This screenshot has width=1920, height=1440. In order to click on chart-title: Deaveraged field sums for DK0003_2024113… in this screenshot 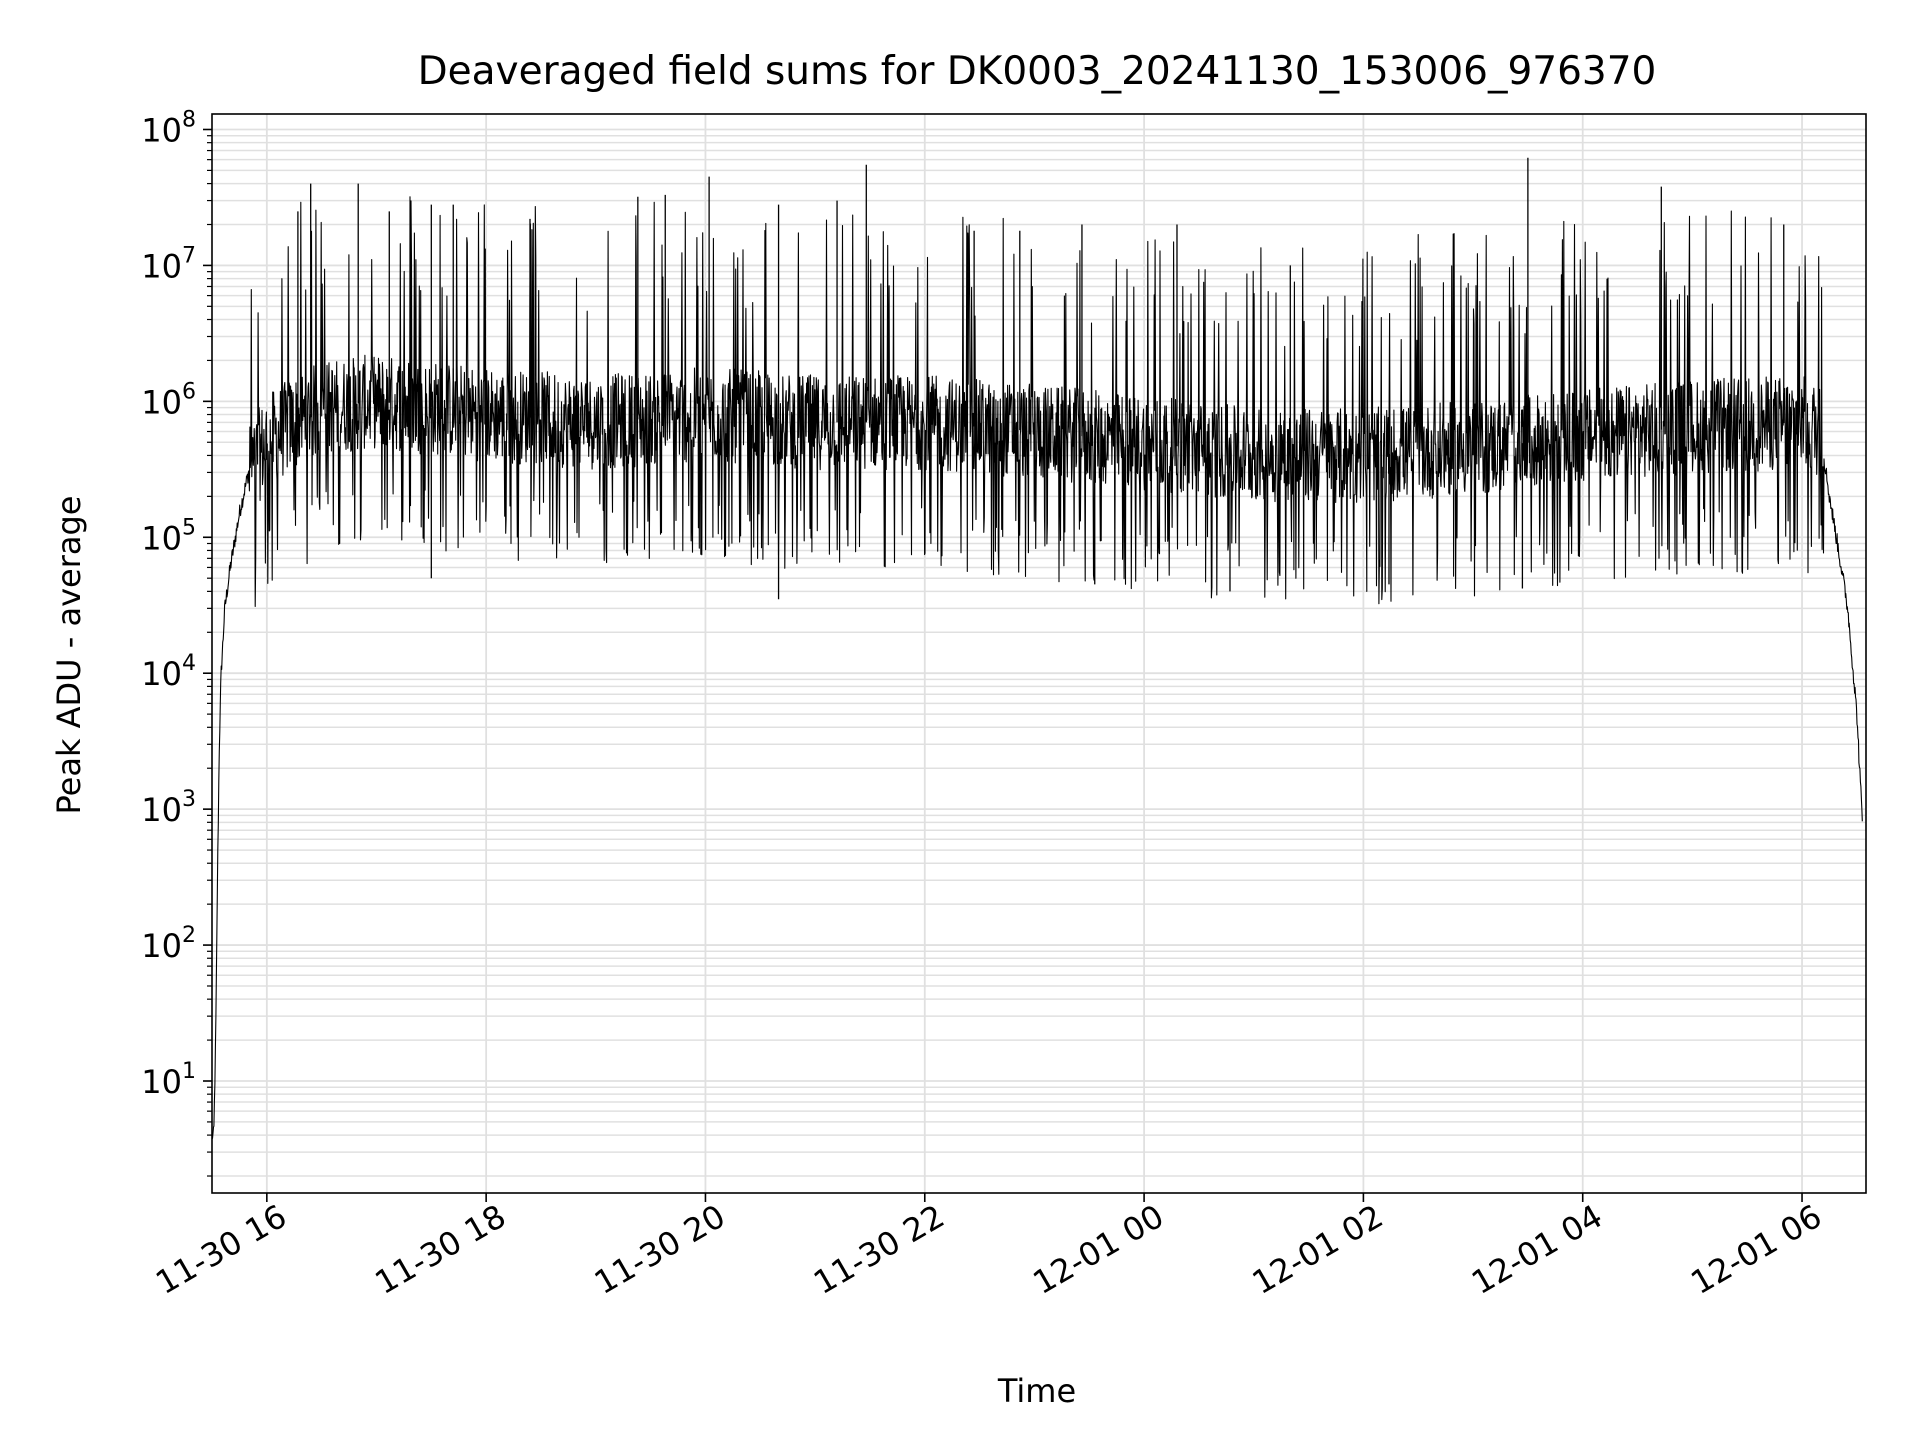, I will do `click(1037, 71)`.